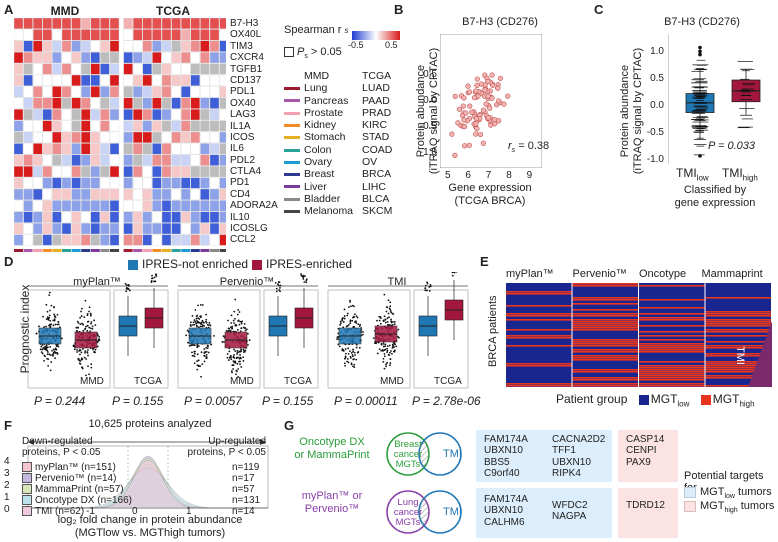  Describe the element at coordinates (240, 217) in the screenshot. I see `gene-label: IL10` at that location.